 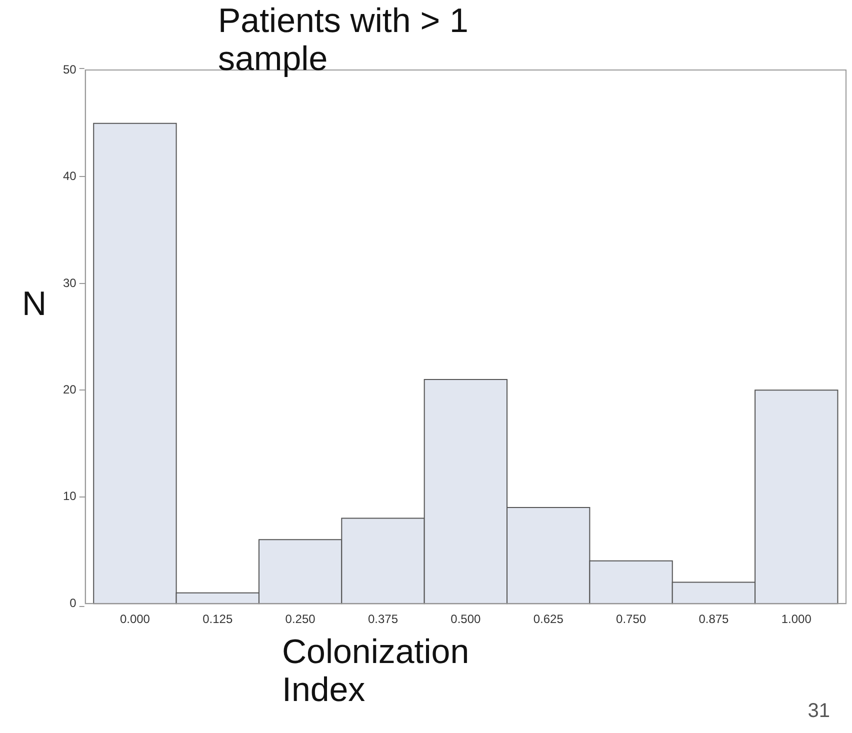 I want to click on x-tick-label: 0.375, so click(x=383, y=619).